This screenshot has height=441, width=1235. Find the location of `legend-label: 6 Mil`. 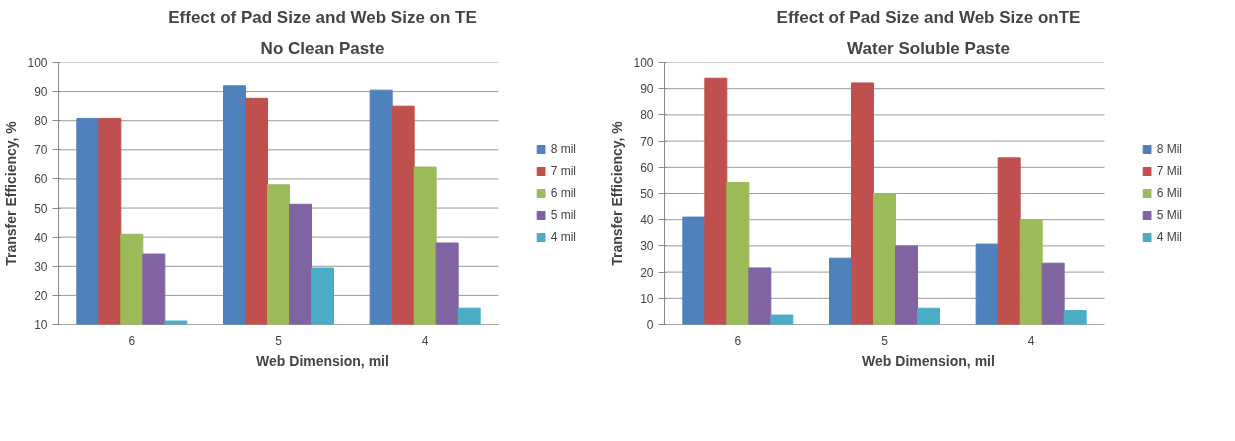

legend-label: 6 Mil is located at coordinates (1169, 193).